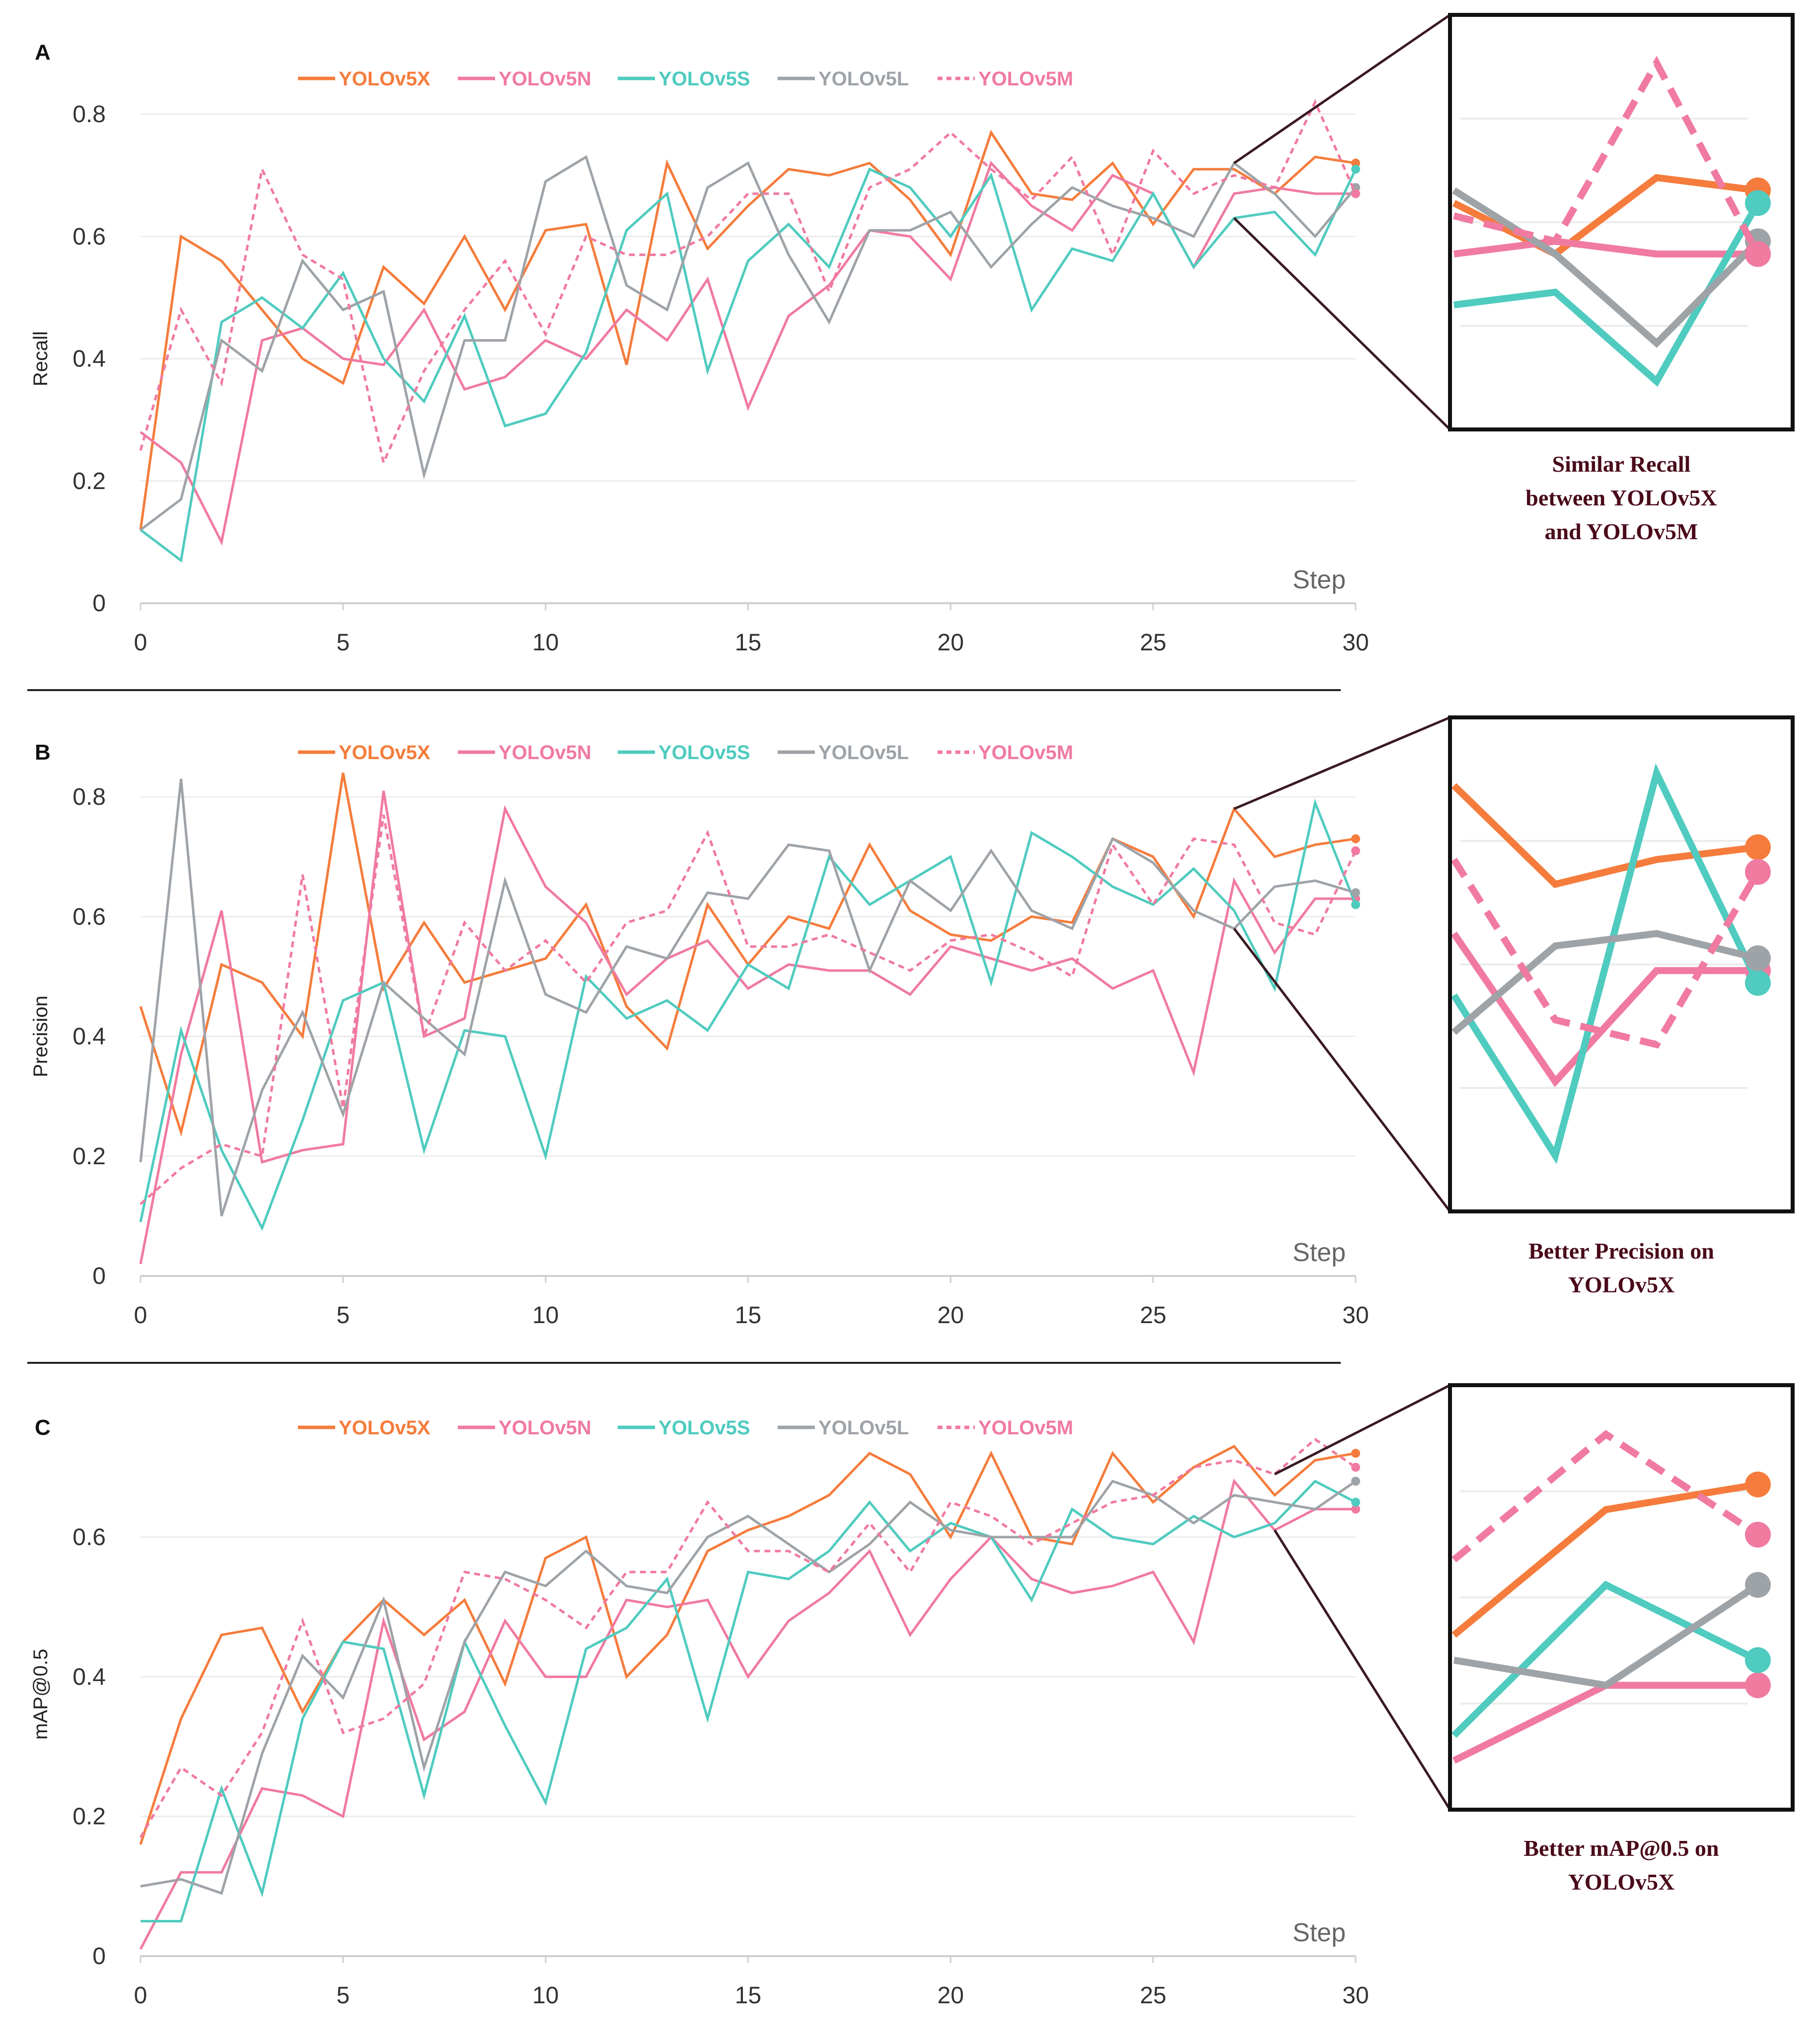 This screenshot has height=2044, width=1812. What do you see at coordinates (1355, 1995) in the screenshot?
I see `x-tick-label: 30` at bounding box center [1355, 1995].